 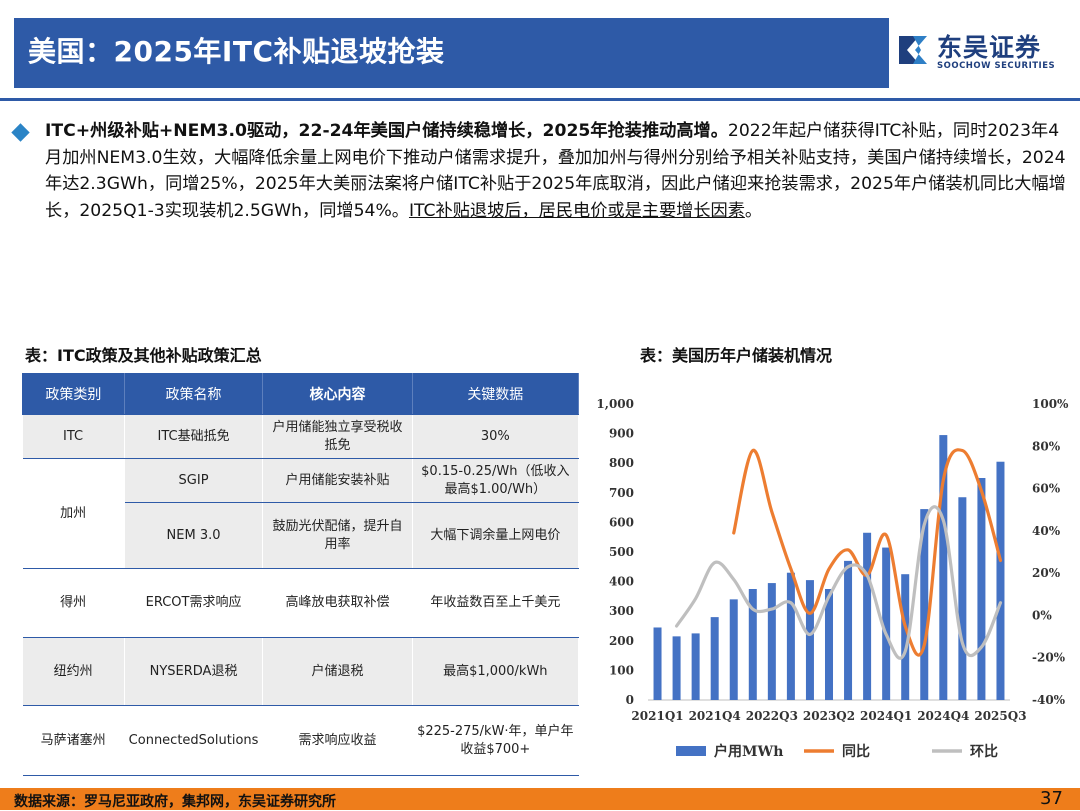 What do you see at coordinates (451, 53) in the screenshot?
I see `header-bar` at bounding box center [451, 53].